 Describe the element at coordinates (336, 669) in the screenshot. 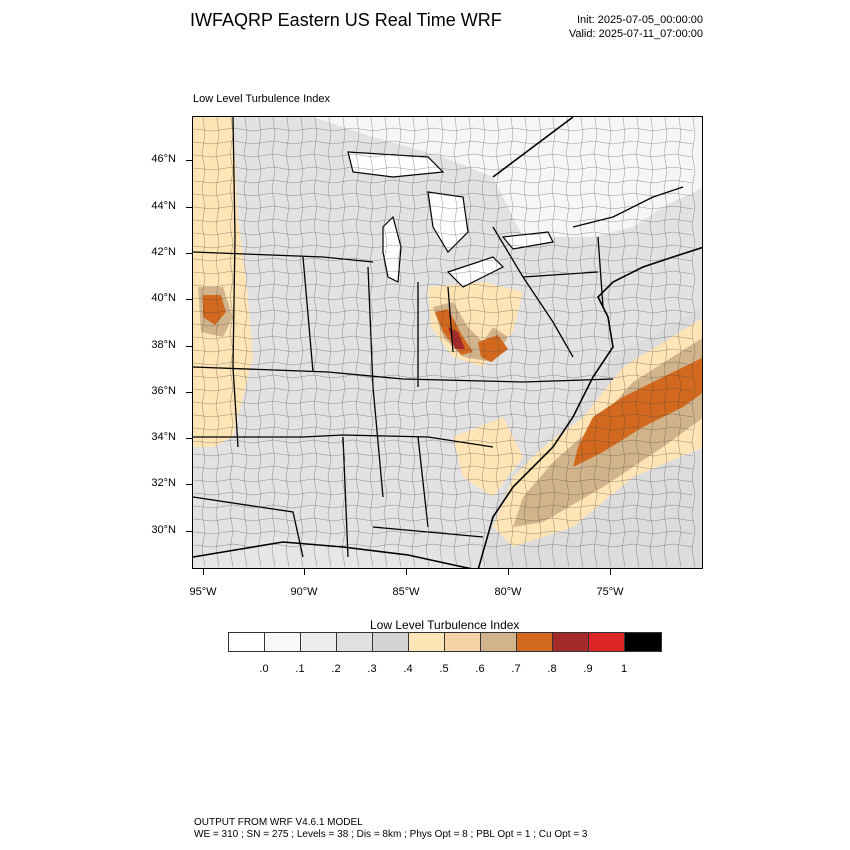

I see `colorbar-label: .2` at that location.